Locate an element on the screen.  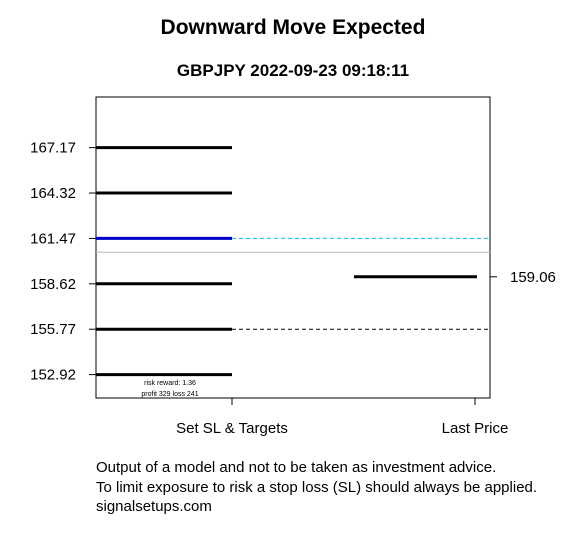
y-axis: 167.17 164.32 161.47 158.62 155.77 152.92 is located at coordinates (63, 262).